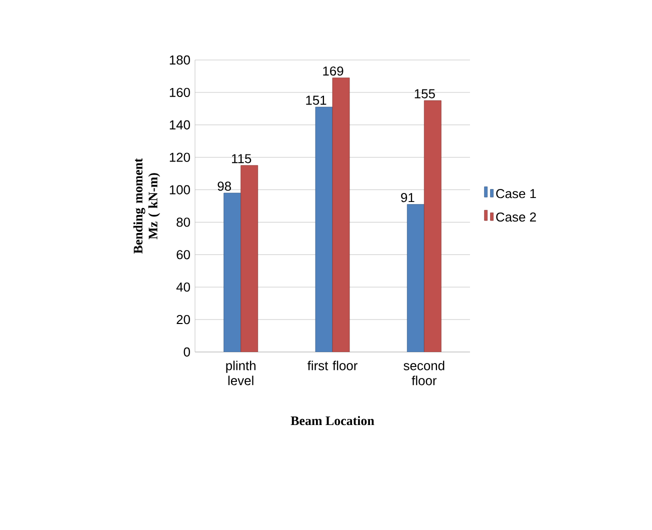 The image size is (652, 530). Describe the element at coordinates (180, 93) in the screenshot. I see `y-tick-label: 160` at that location.